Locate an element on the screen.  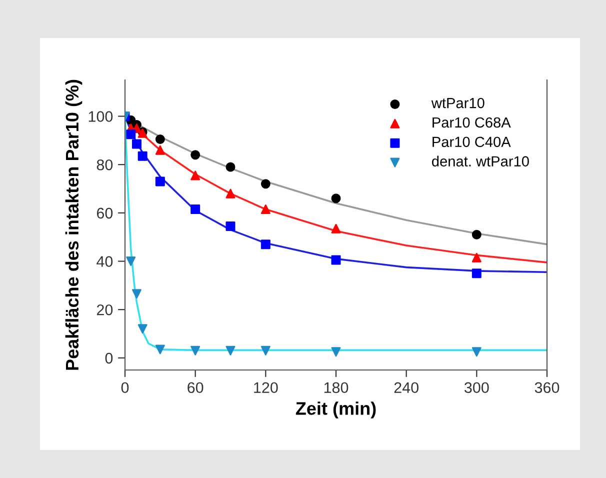
legend-label: Par10 C68A is located at coordinates (471, 122).